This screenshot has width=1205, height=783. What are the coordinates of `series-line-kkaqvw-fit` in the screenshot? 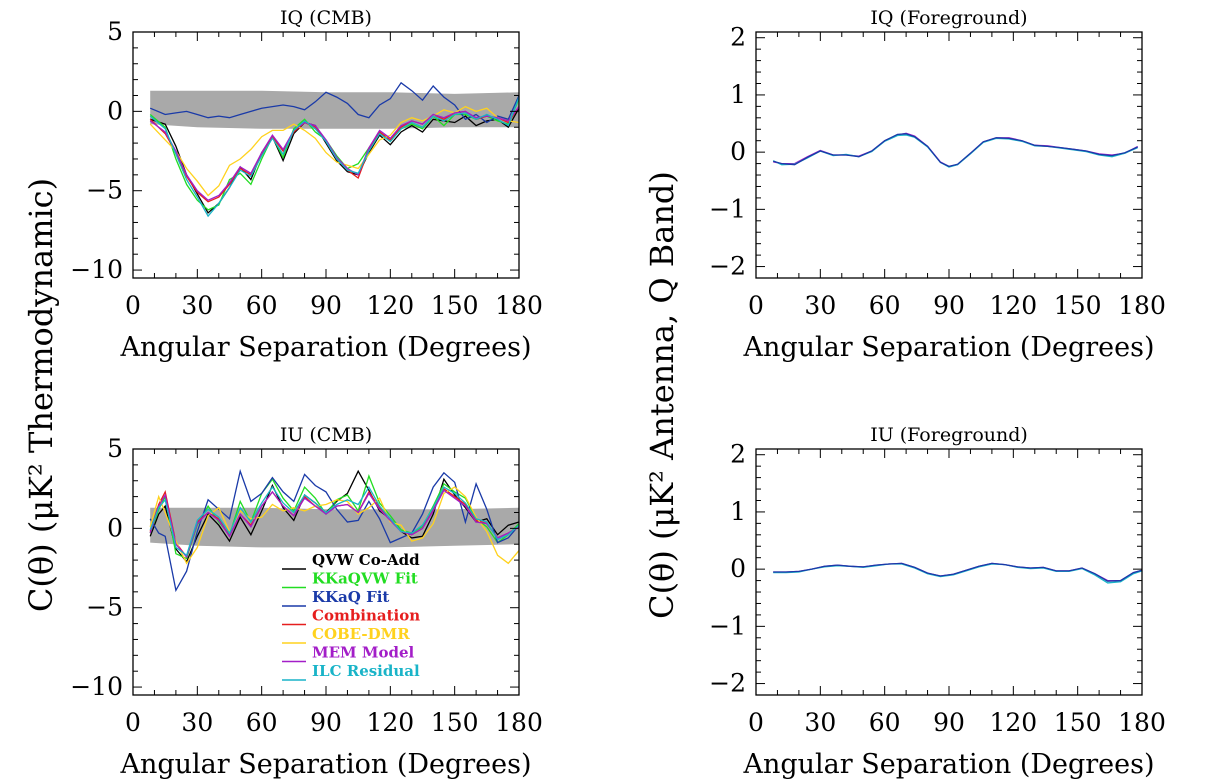 It's located at (334, 517).